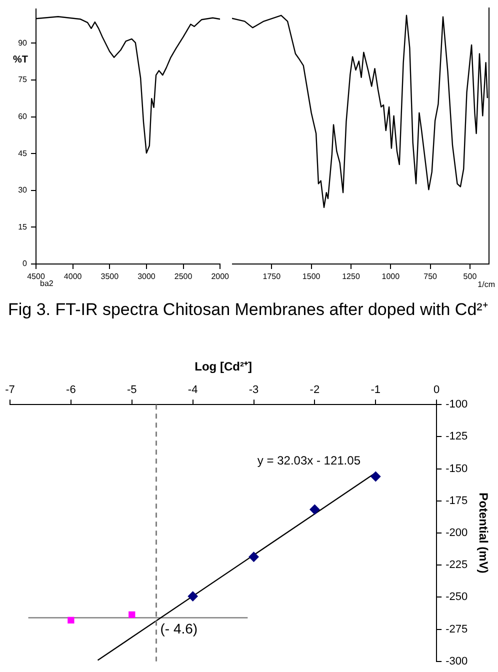 The width and height of the screenshot is (498, 672). Describe the element at coordinates (23, 79) in the screenshot. I see `y-tick-label: 75` at that location.